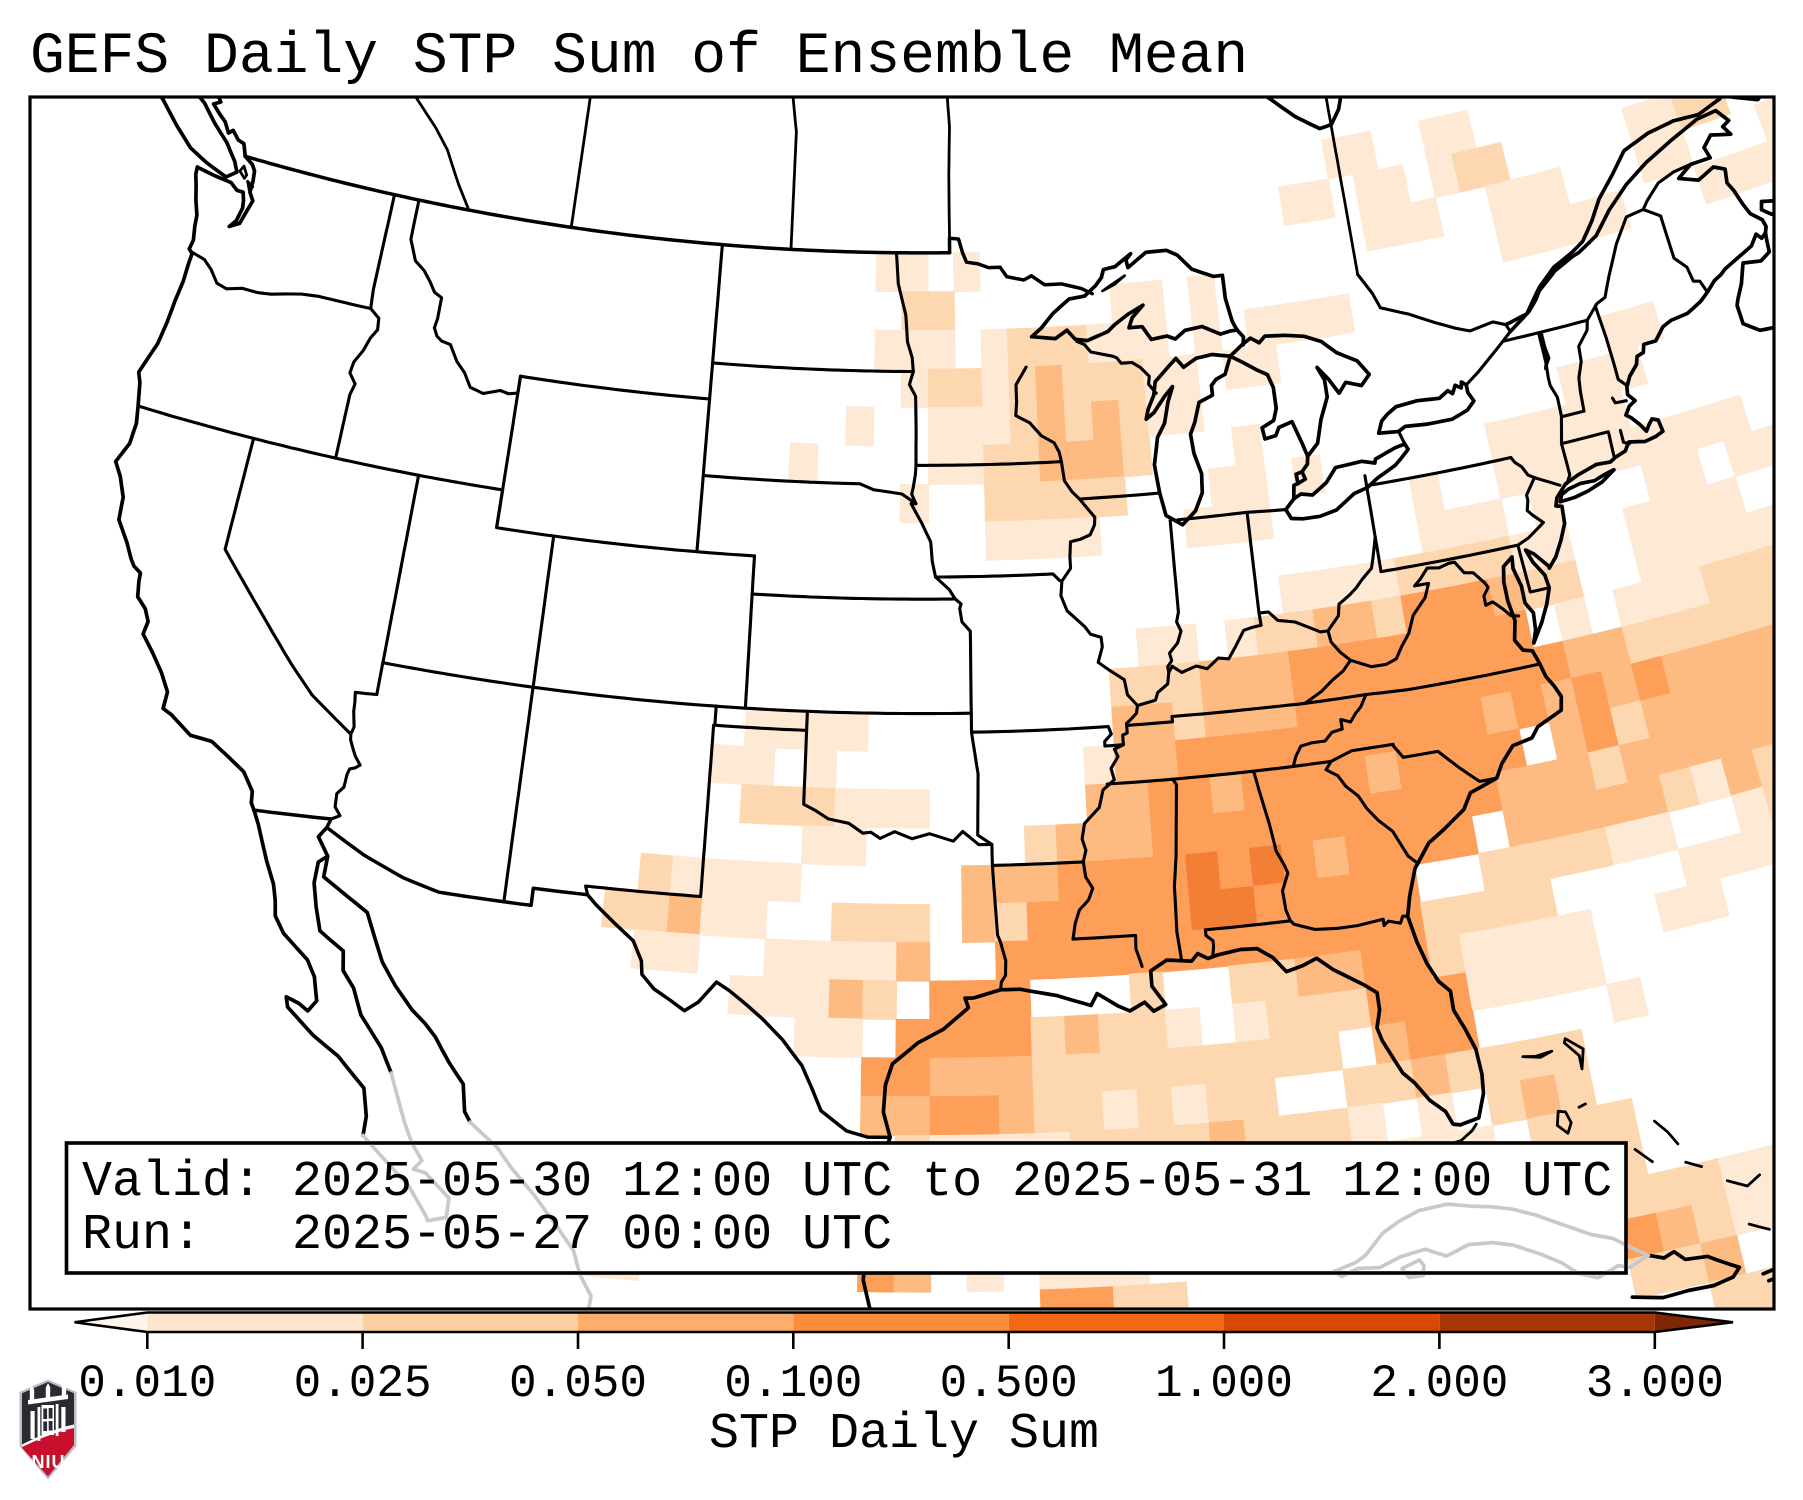 The width and height of the screenshot is (1803, 1500). I want to click on svg-text: Run: 2025-05-27 00:00 UTC, so click(487, 1235).